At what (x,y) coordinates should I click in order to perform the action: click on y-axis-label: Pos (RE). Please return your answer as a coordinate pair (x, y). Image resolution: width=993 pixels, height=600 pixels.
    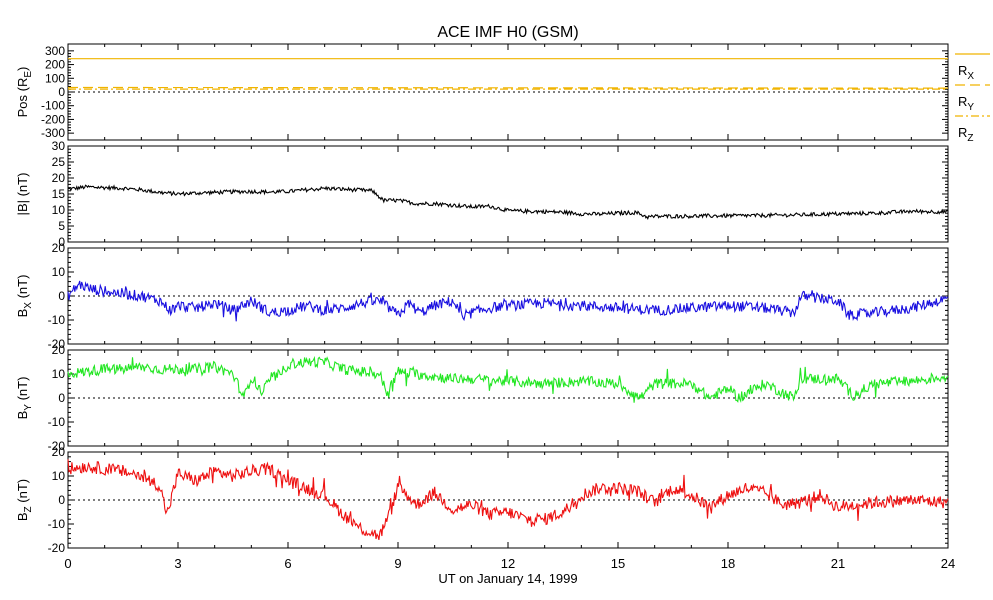
    Looking at the image, I should click on (24, 92).